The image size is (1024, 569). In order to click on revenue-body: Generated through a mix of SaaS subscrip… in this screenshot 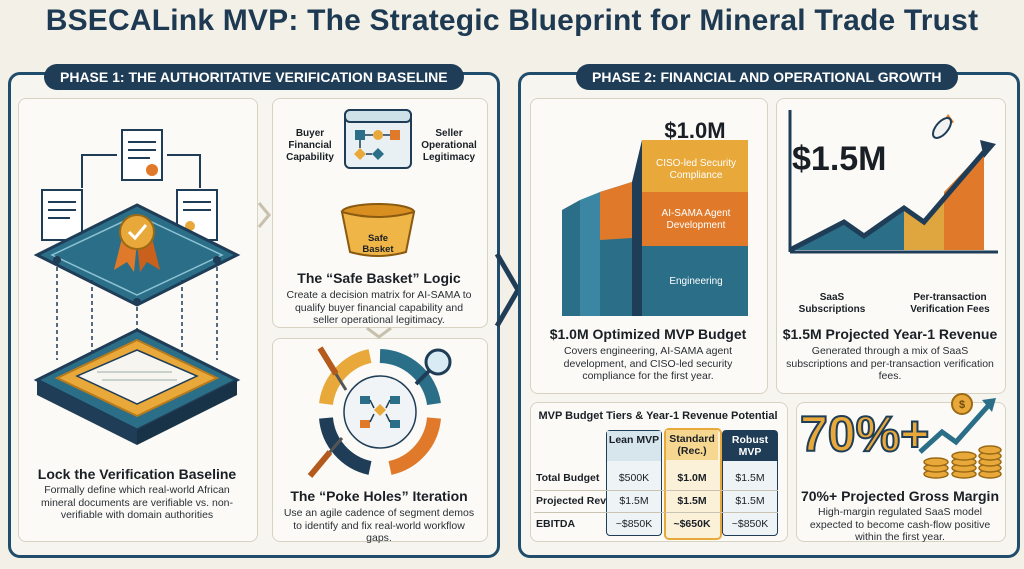, I will do `click(890, 363)`.